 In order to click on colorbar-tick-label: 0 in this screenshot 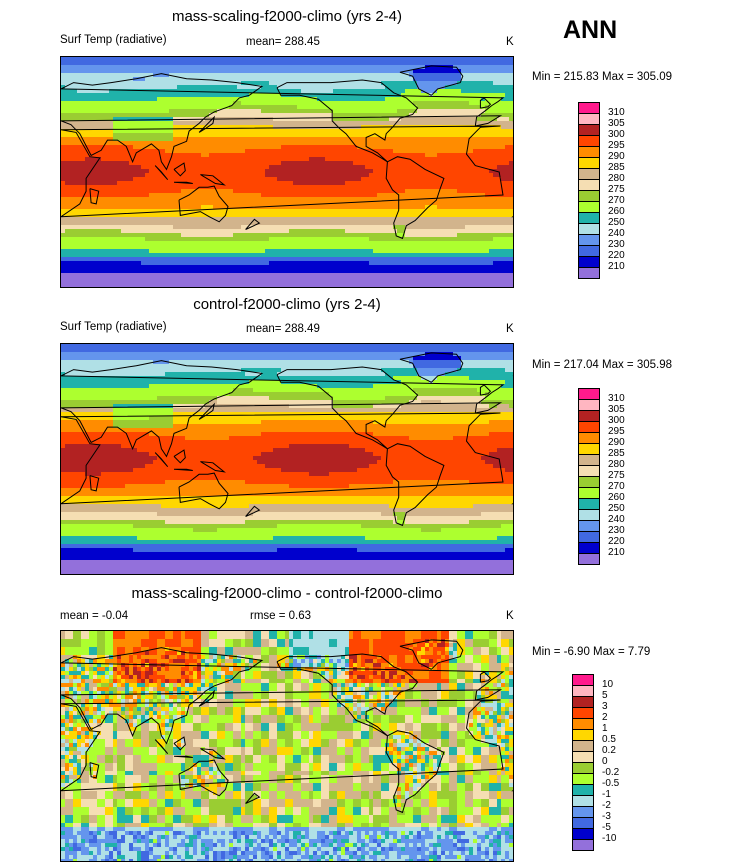, I will do `click(605, 761)`.